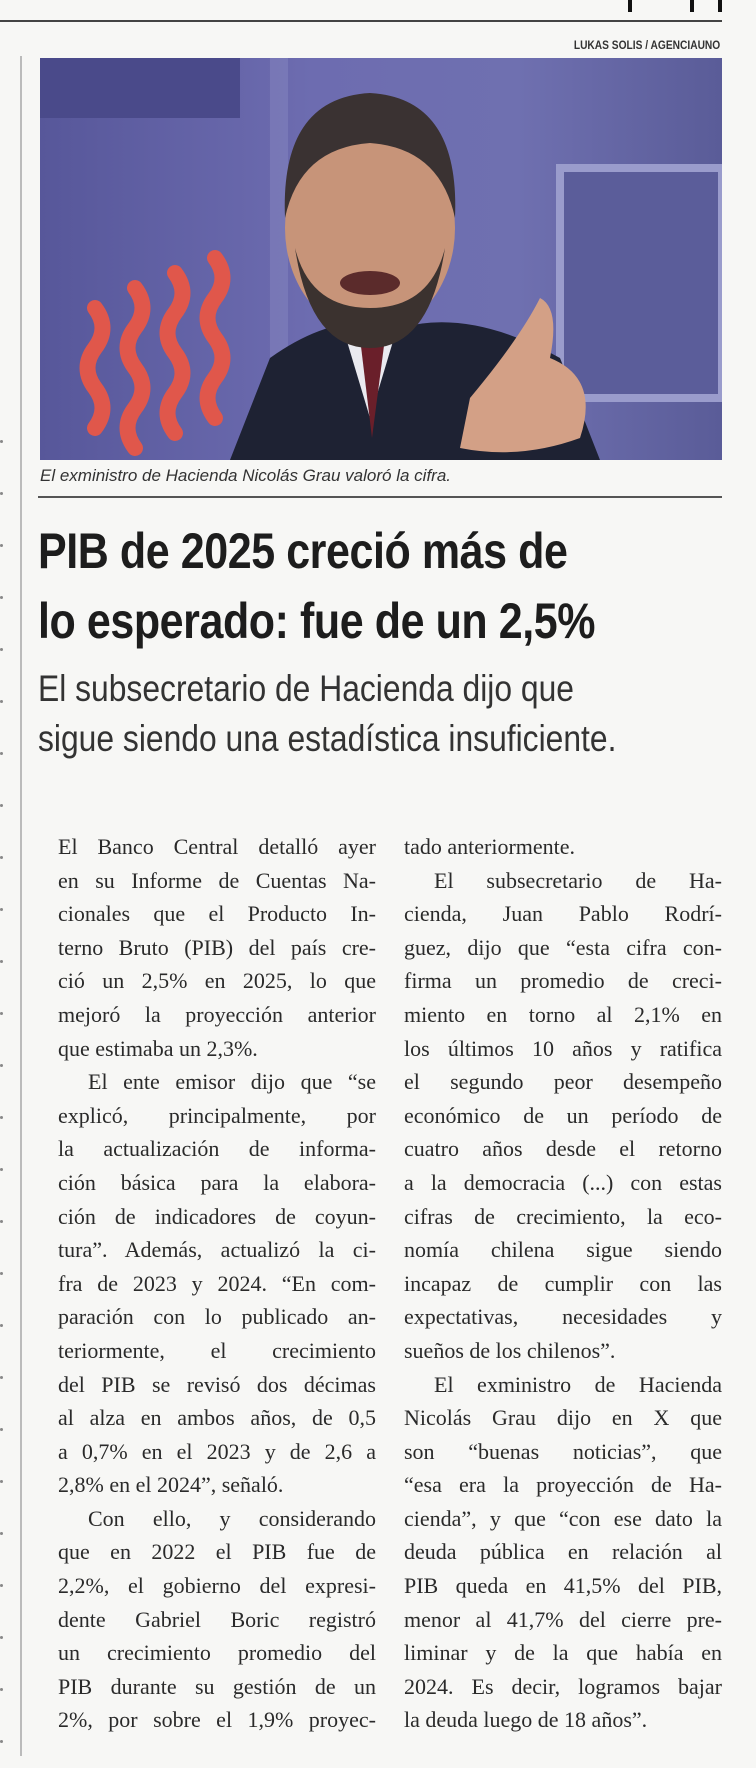 Image resolution: width=756 pixels, height=1768 pixels. What do you see at coordinates (217, 1586) in the screenshot?
I see `body-line: 2,2%, el gobierno del expresi-` at bounding box center [217, 1586].